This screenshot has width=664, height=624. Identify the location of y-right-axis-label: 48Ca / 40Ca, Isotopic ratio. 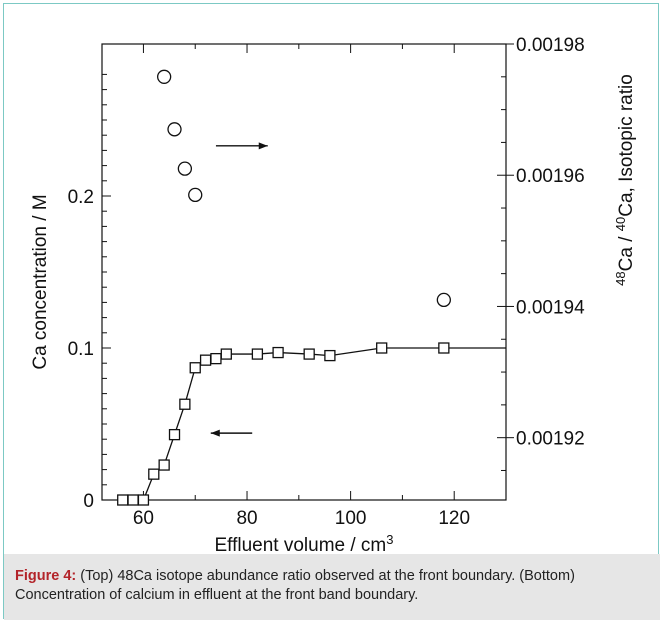
(625, 180).